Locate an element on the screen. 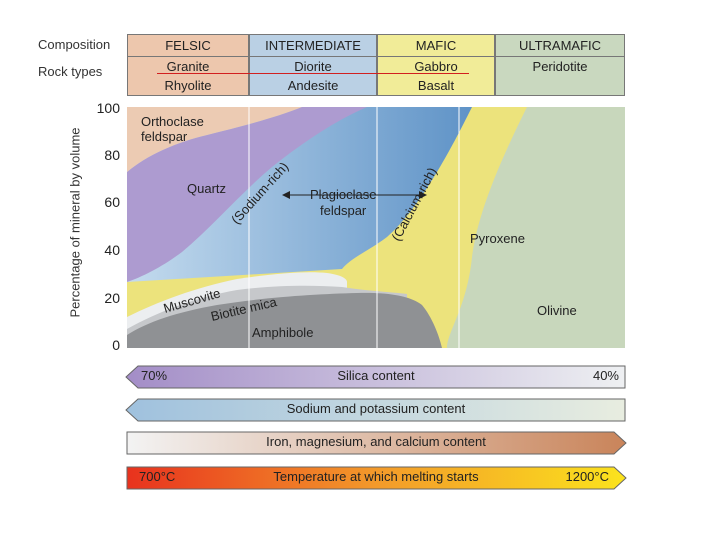  intermediate-title: INTERMEDIATE is located at coordinates (313, 45).